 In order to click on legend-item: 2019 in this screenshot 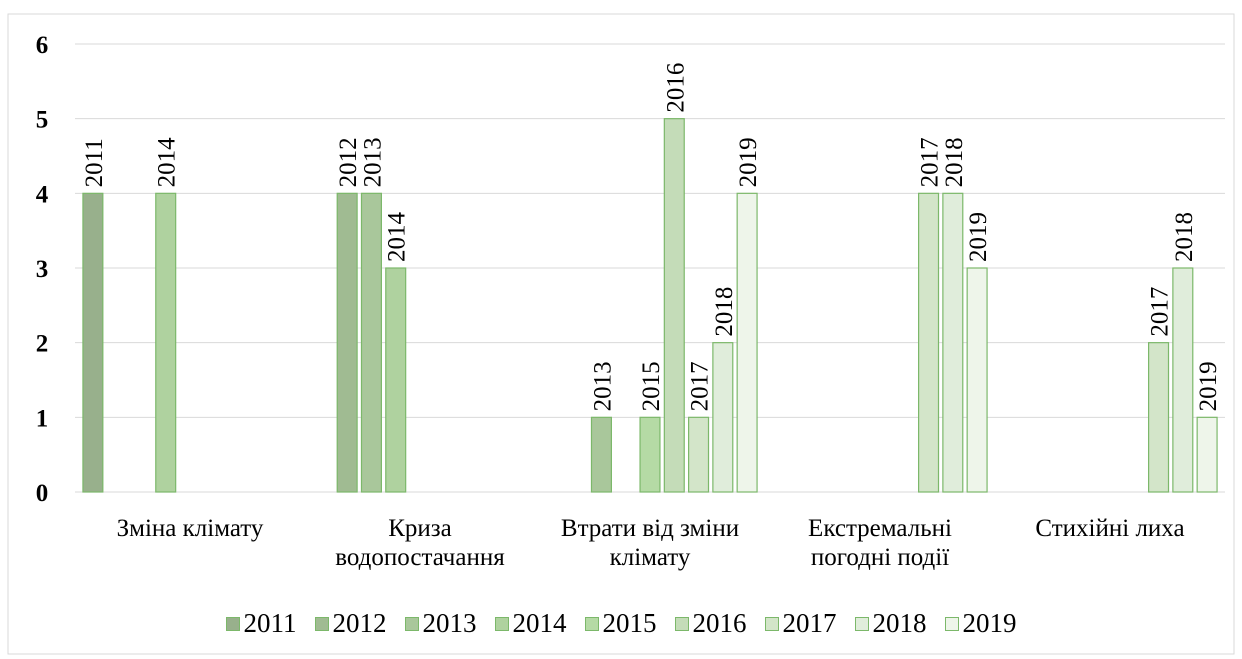, I will do `click(980, 623)`.